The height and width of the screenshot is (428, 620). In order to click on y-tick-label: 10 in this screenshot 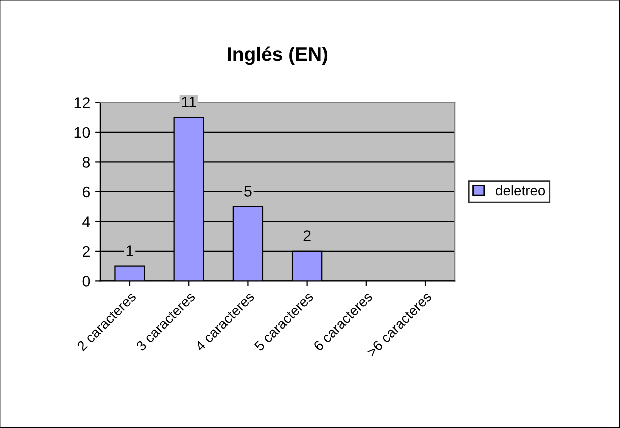, I will do `click(82, 132)`.